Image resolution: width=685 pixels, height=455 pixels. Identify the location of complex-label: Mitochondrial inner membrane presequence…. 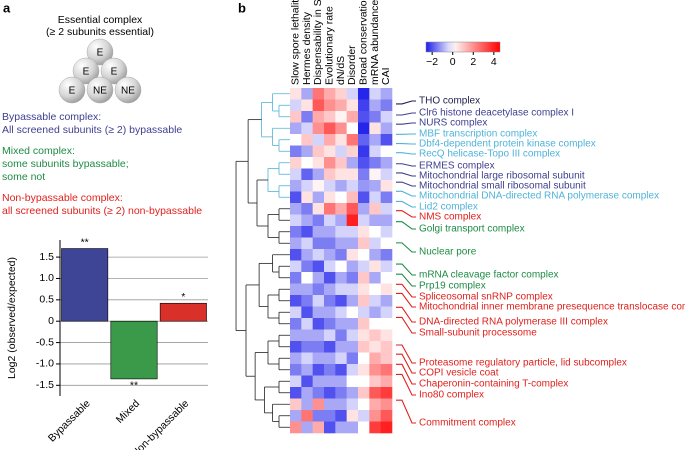
(552, 307).